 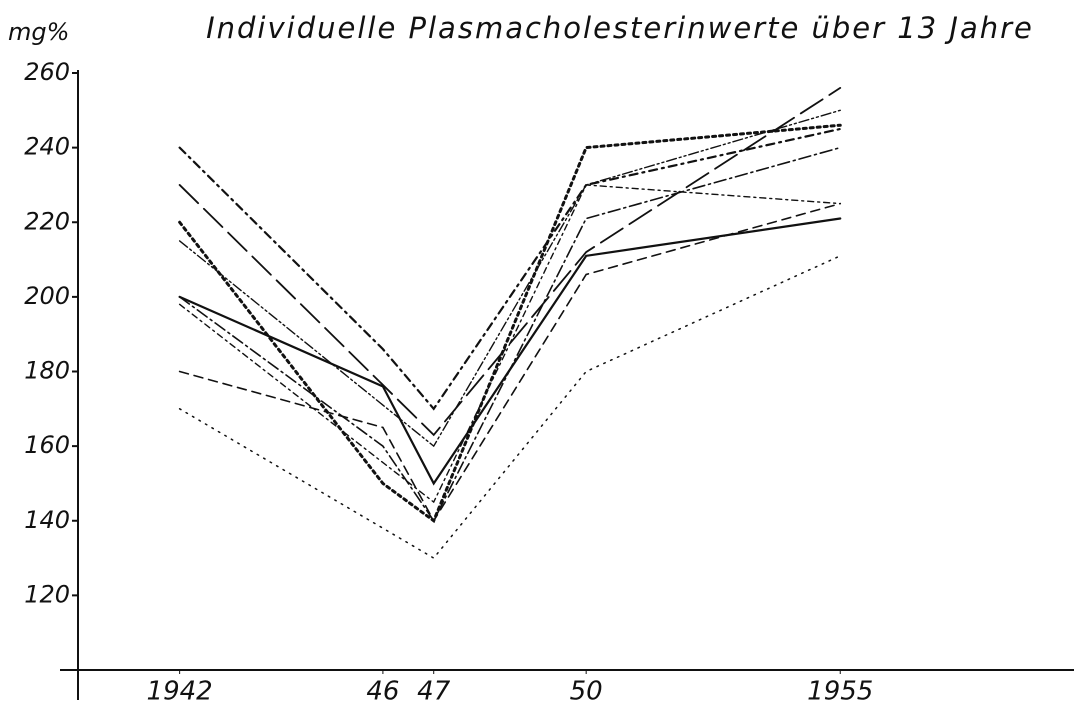 I want to click on x-tick-label: 1955, so click(x=840, y=692).